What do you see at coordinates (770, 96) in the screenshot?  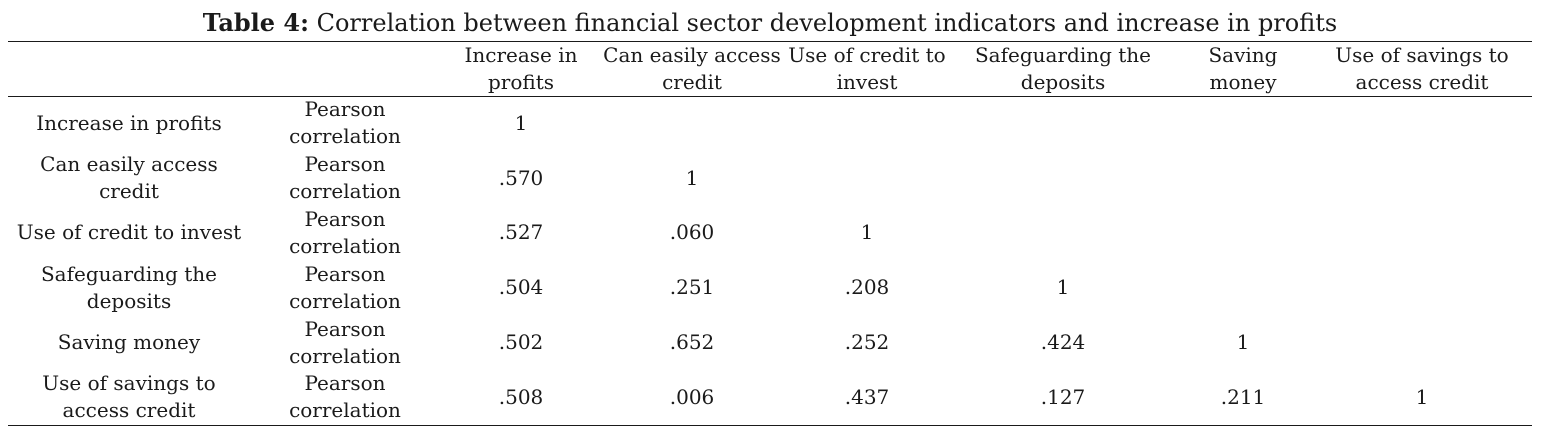 I see `table-header-rule` at bounding box center [770, 96].